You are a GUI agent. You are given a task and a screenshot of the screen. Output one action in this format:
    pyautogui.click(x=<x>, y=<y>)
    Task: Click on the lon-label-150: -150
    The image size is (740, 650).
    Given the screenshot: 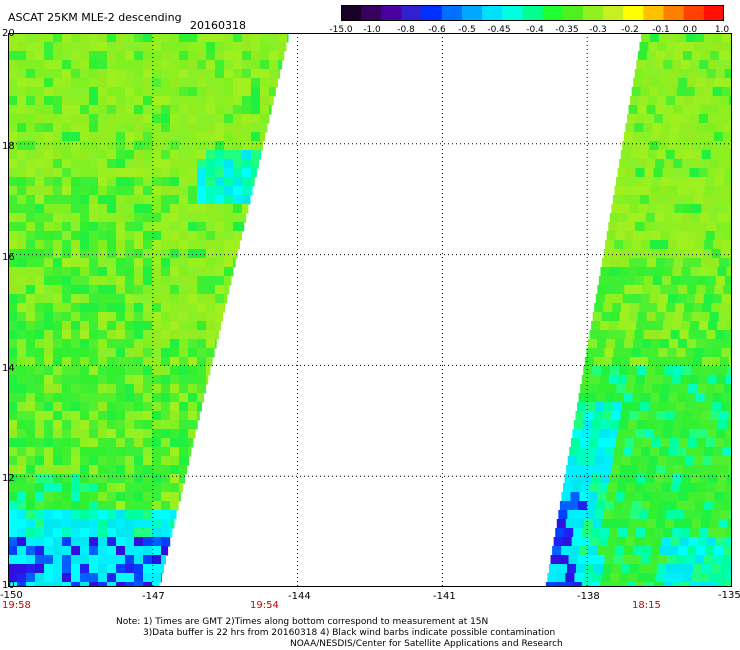 What is the action you would take?
    pyautogui.click(x=11, y=595)
    